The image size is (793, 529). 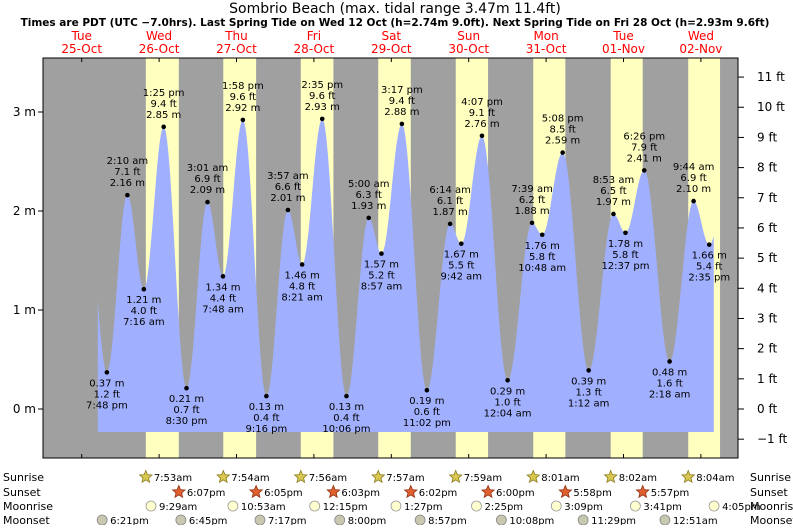 I want to click on row-label-left: Sunset, so click(x=22, y=492).